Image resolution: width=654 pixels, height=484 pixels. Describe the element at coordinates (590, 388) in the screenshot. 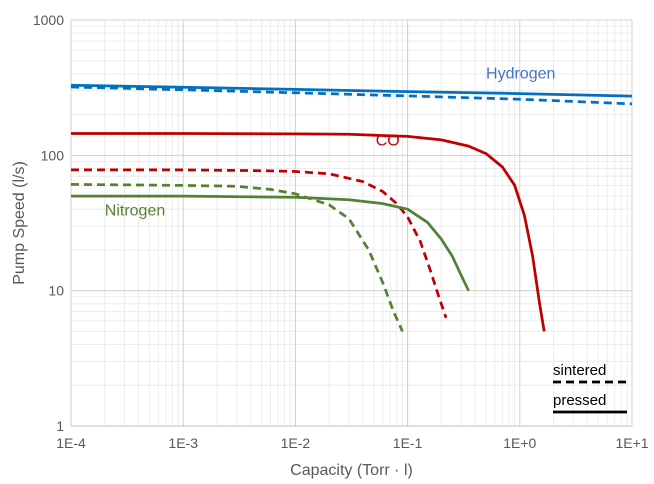

I see `legend: sintered pressed` at that location.